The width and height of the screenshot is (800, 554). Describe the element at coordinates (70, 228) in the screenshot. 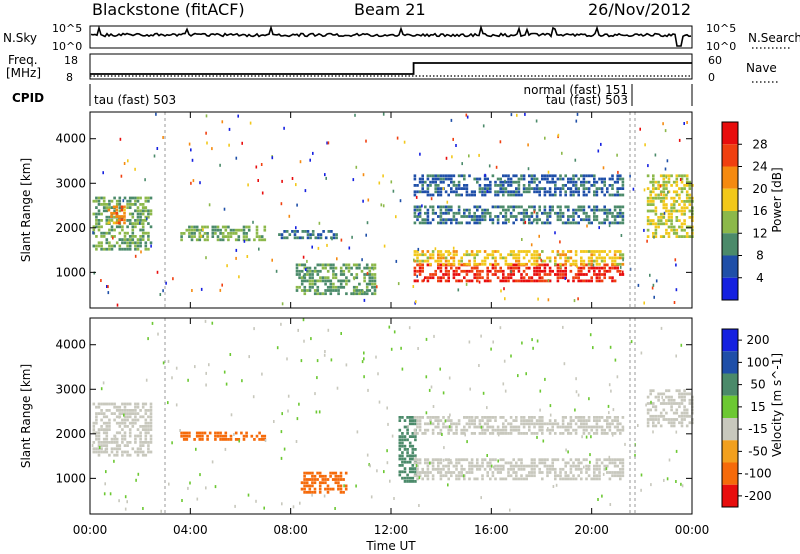

I see `ytick-label: 2000` at that location.